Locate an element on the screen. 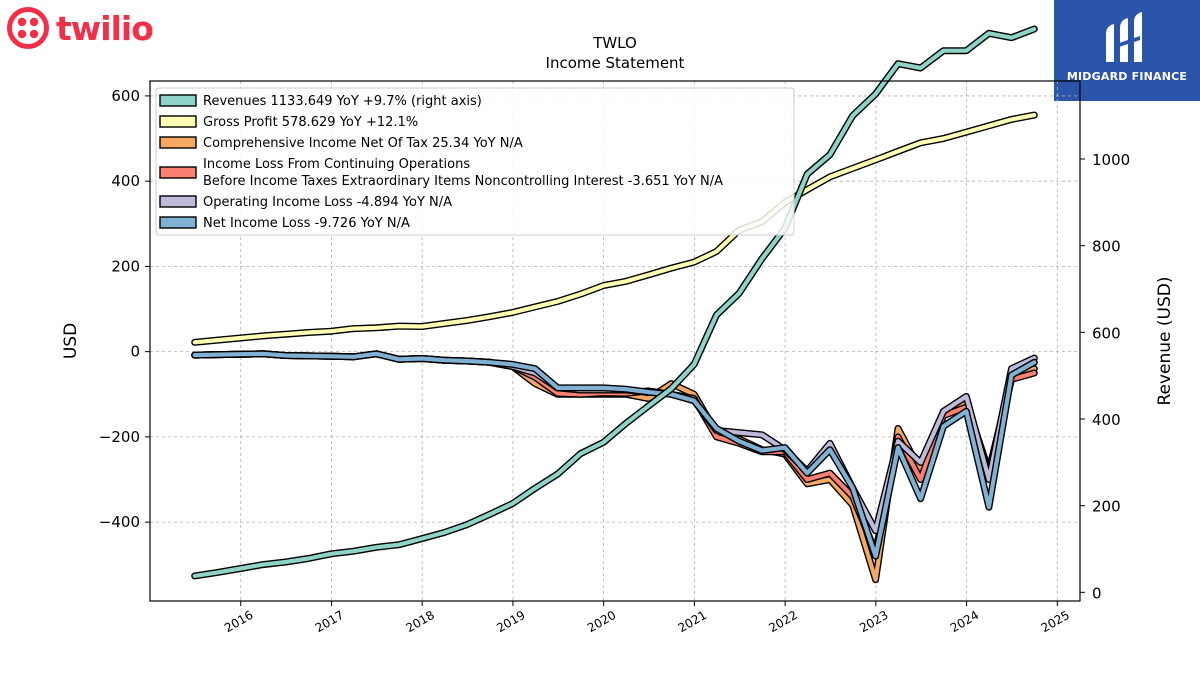 The image size is (1200, 675). midgard-emblem-icon is located at coordinates (1124, 37).